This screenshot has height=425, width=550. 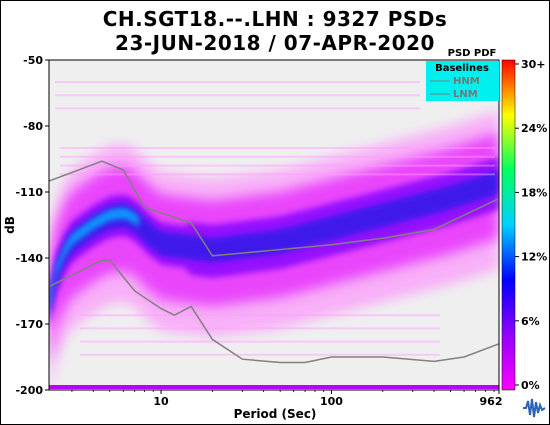 I want to click on x-tick-label: 10, so click(x=161, y=401).